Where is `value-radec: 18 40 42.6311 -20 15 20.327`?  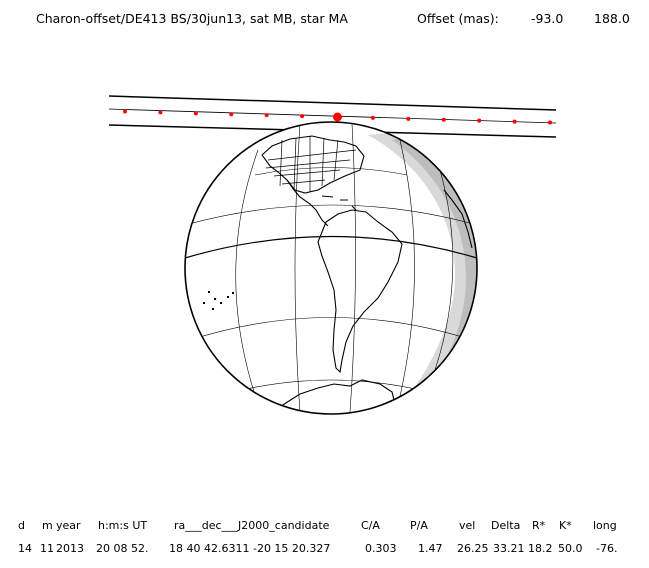
value-radec: 18 40 42.6311 -20 15 20.327 is located at coordinates (250, 548).